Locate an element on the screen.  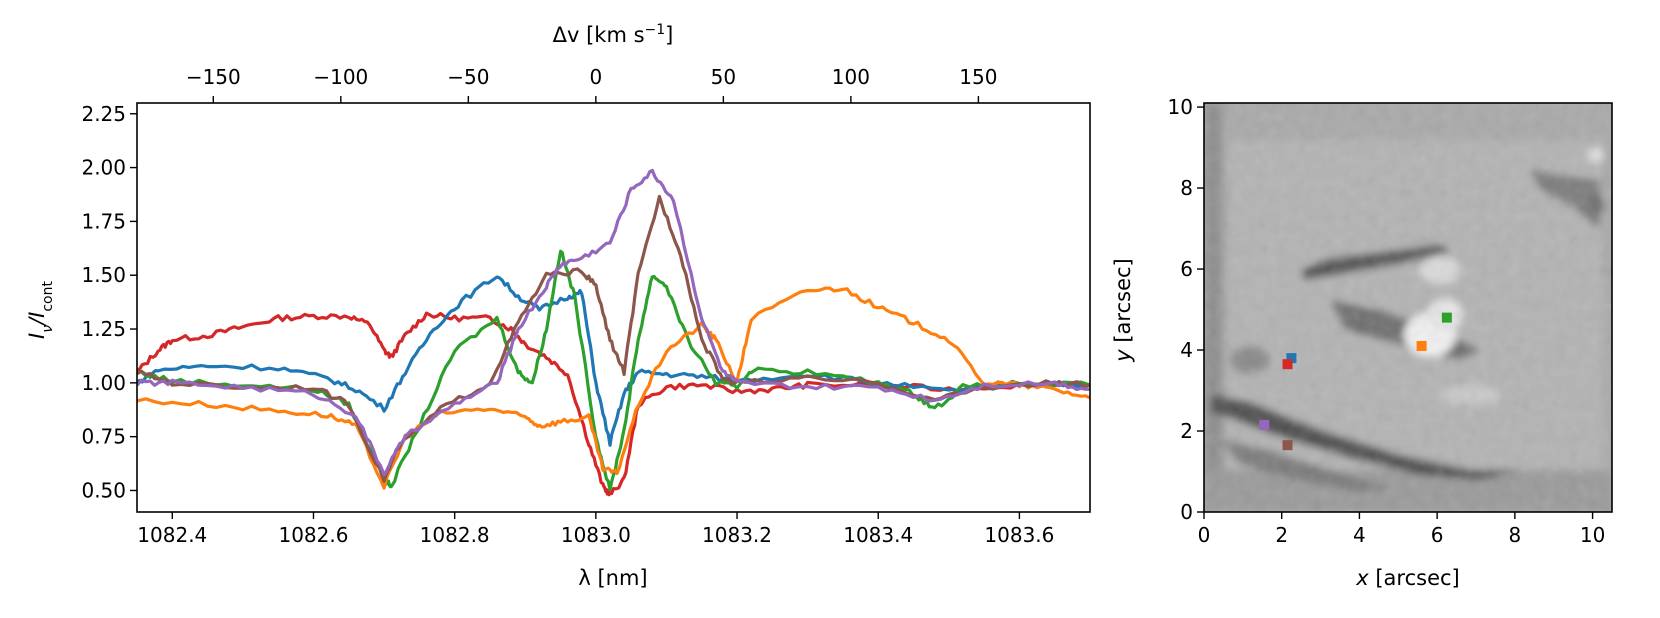
map-y-axis-label: y [arcsec] is located at coordinates (1123, 310).